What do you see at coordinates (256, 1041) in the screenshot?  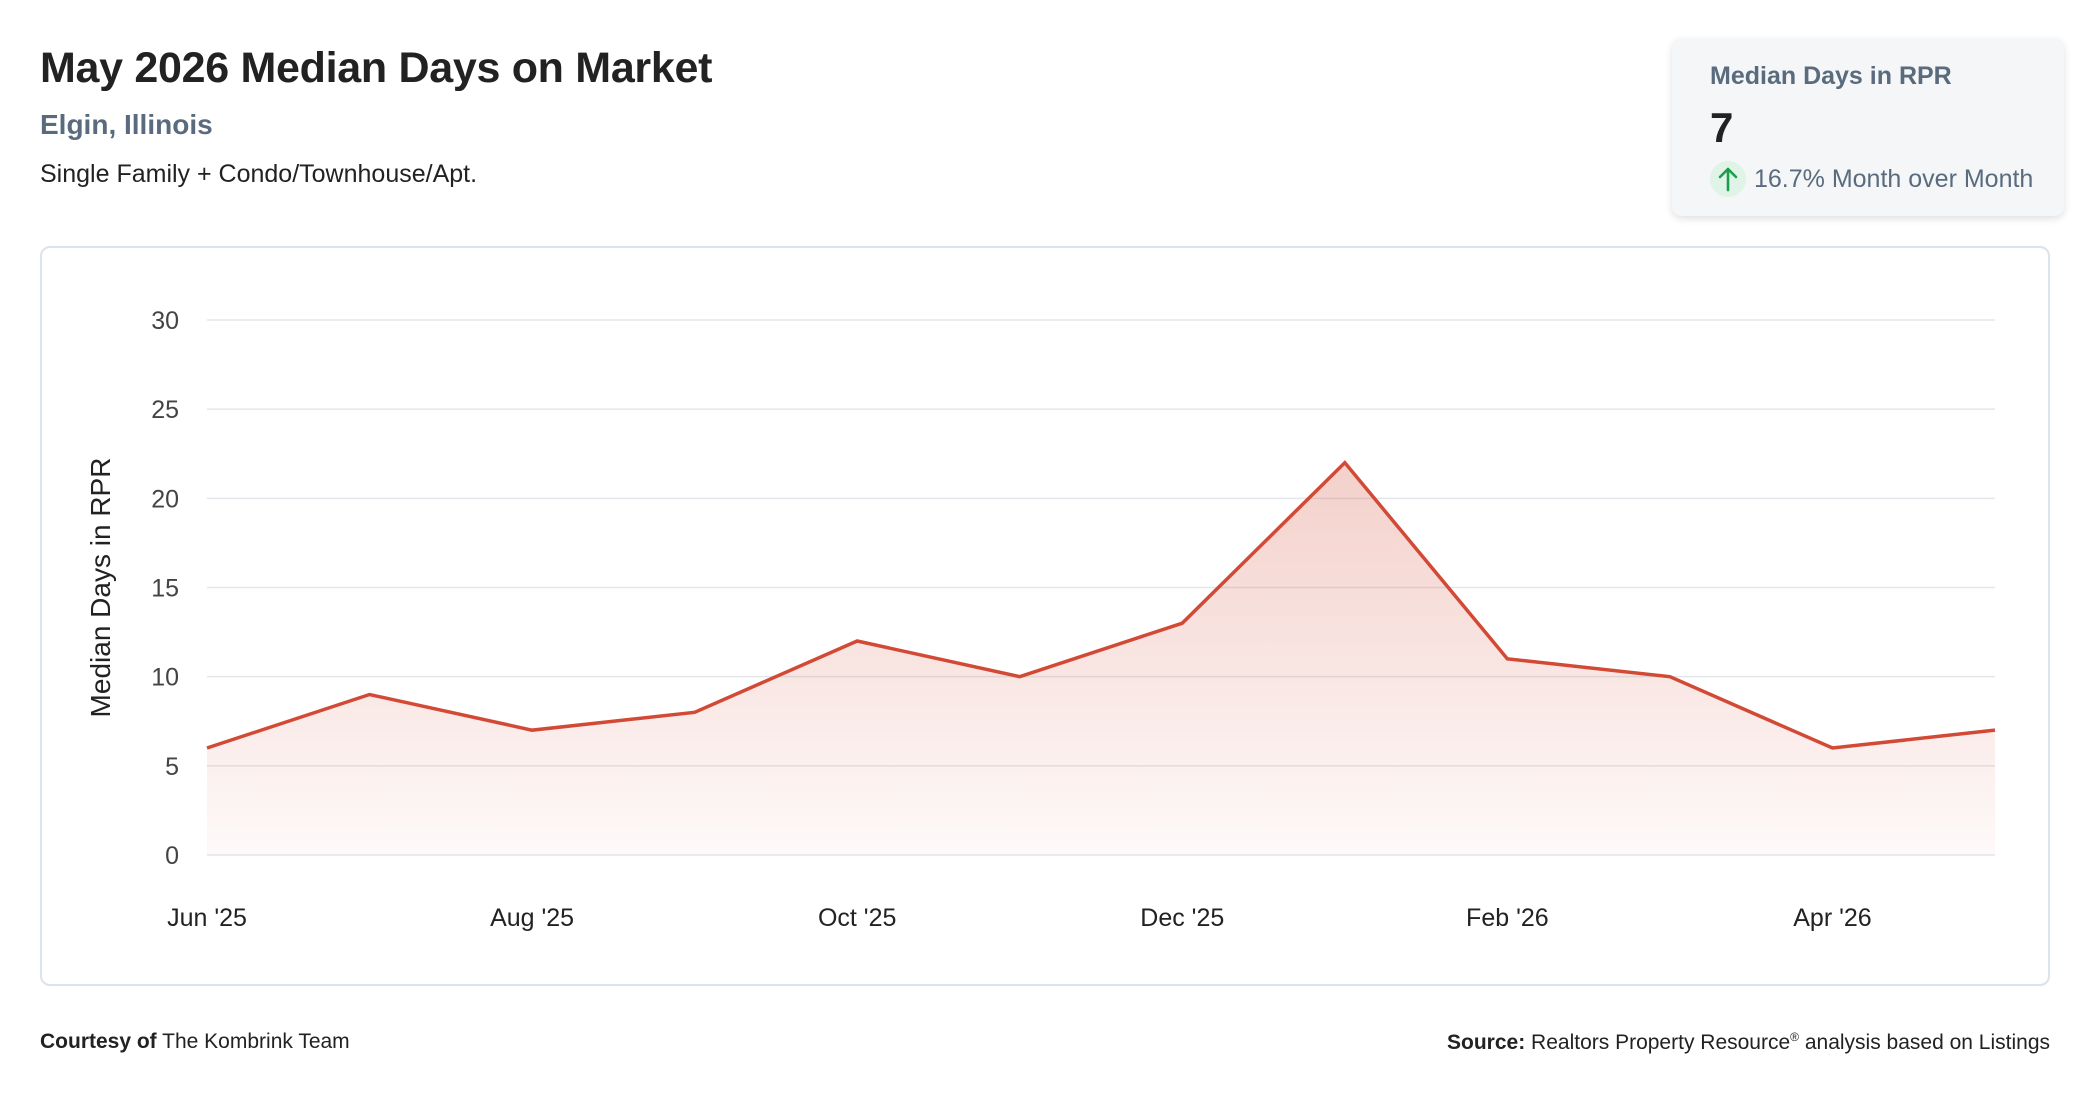 I see `courtesy-name: The Kombrink Team` at bounding box center [256, 1041].